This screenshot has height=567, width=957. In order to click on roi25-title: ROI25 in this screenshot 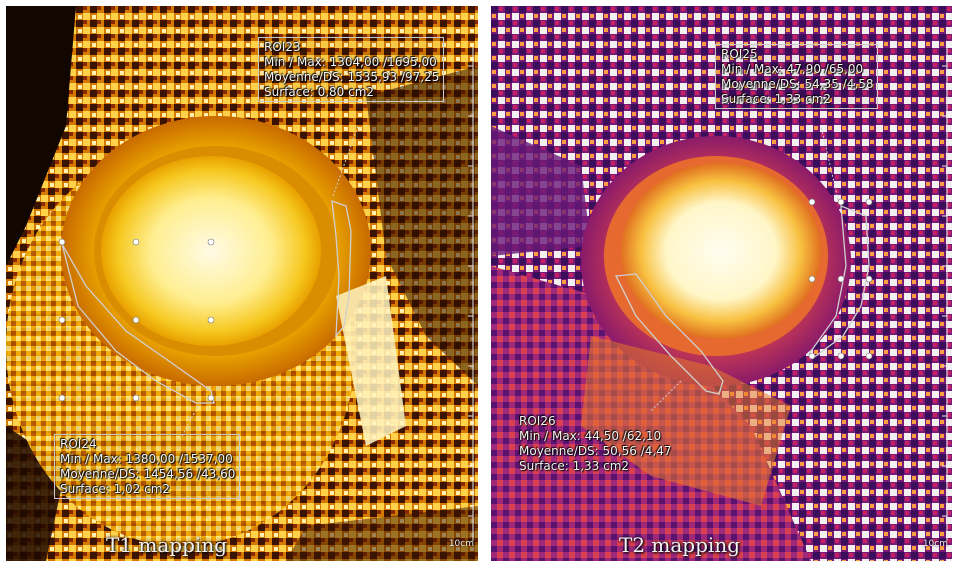, I will do `click(739, 54)`.